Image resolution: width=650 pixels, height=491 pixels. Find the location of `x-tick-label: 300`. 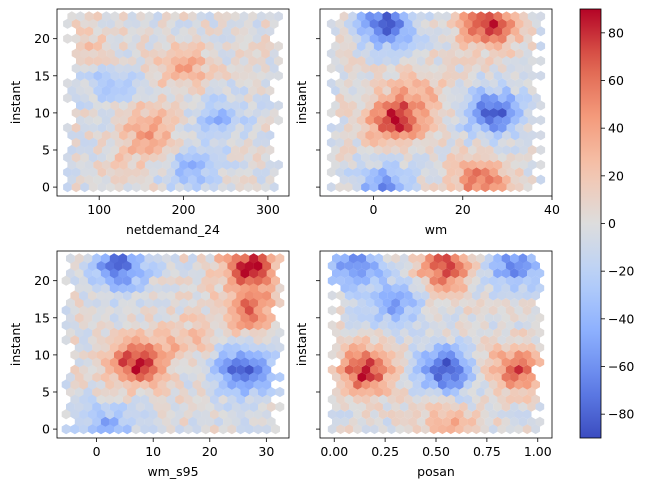

x-tick-label: 300 is located at coordinates (268, 209).